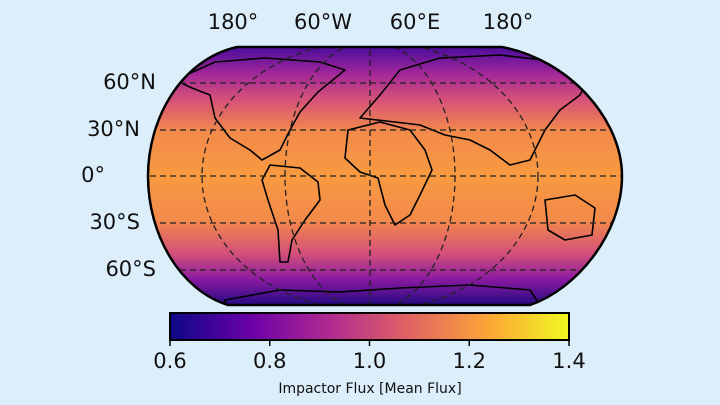 The width and height of the screenshot is (720, 405). I want to click on colorbar-tick-label: 1.2, so click(469, 361).